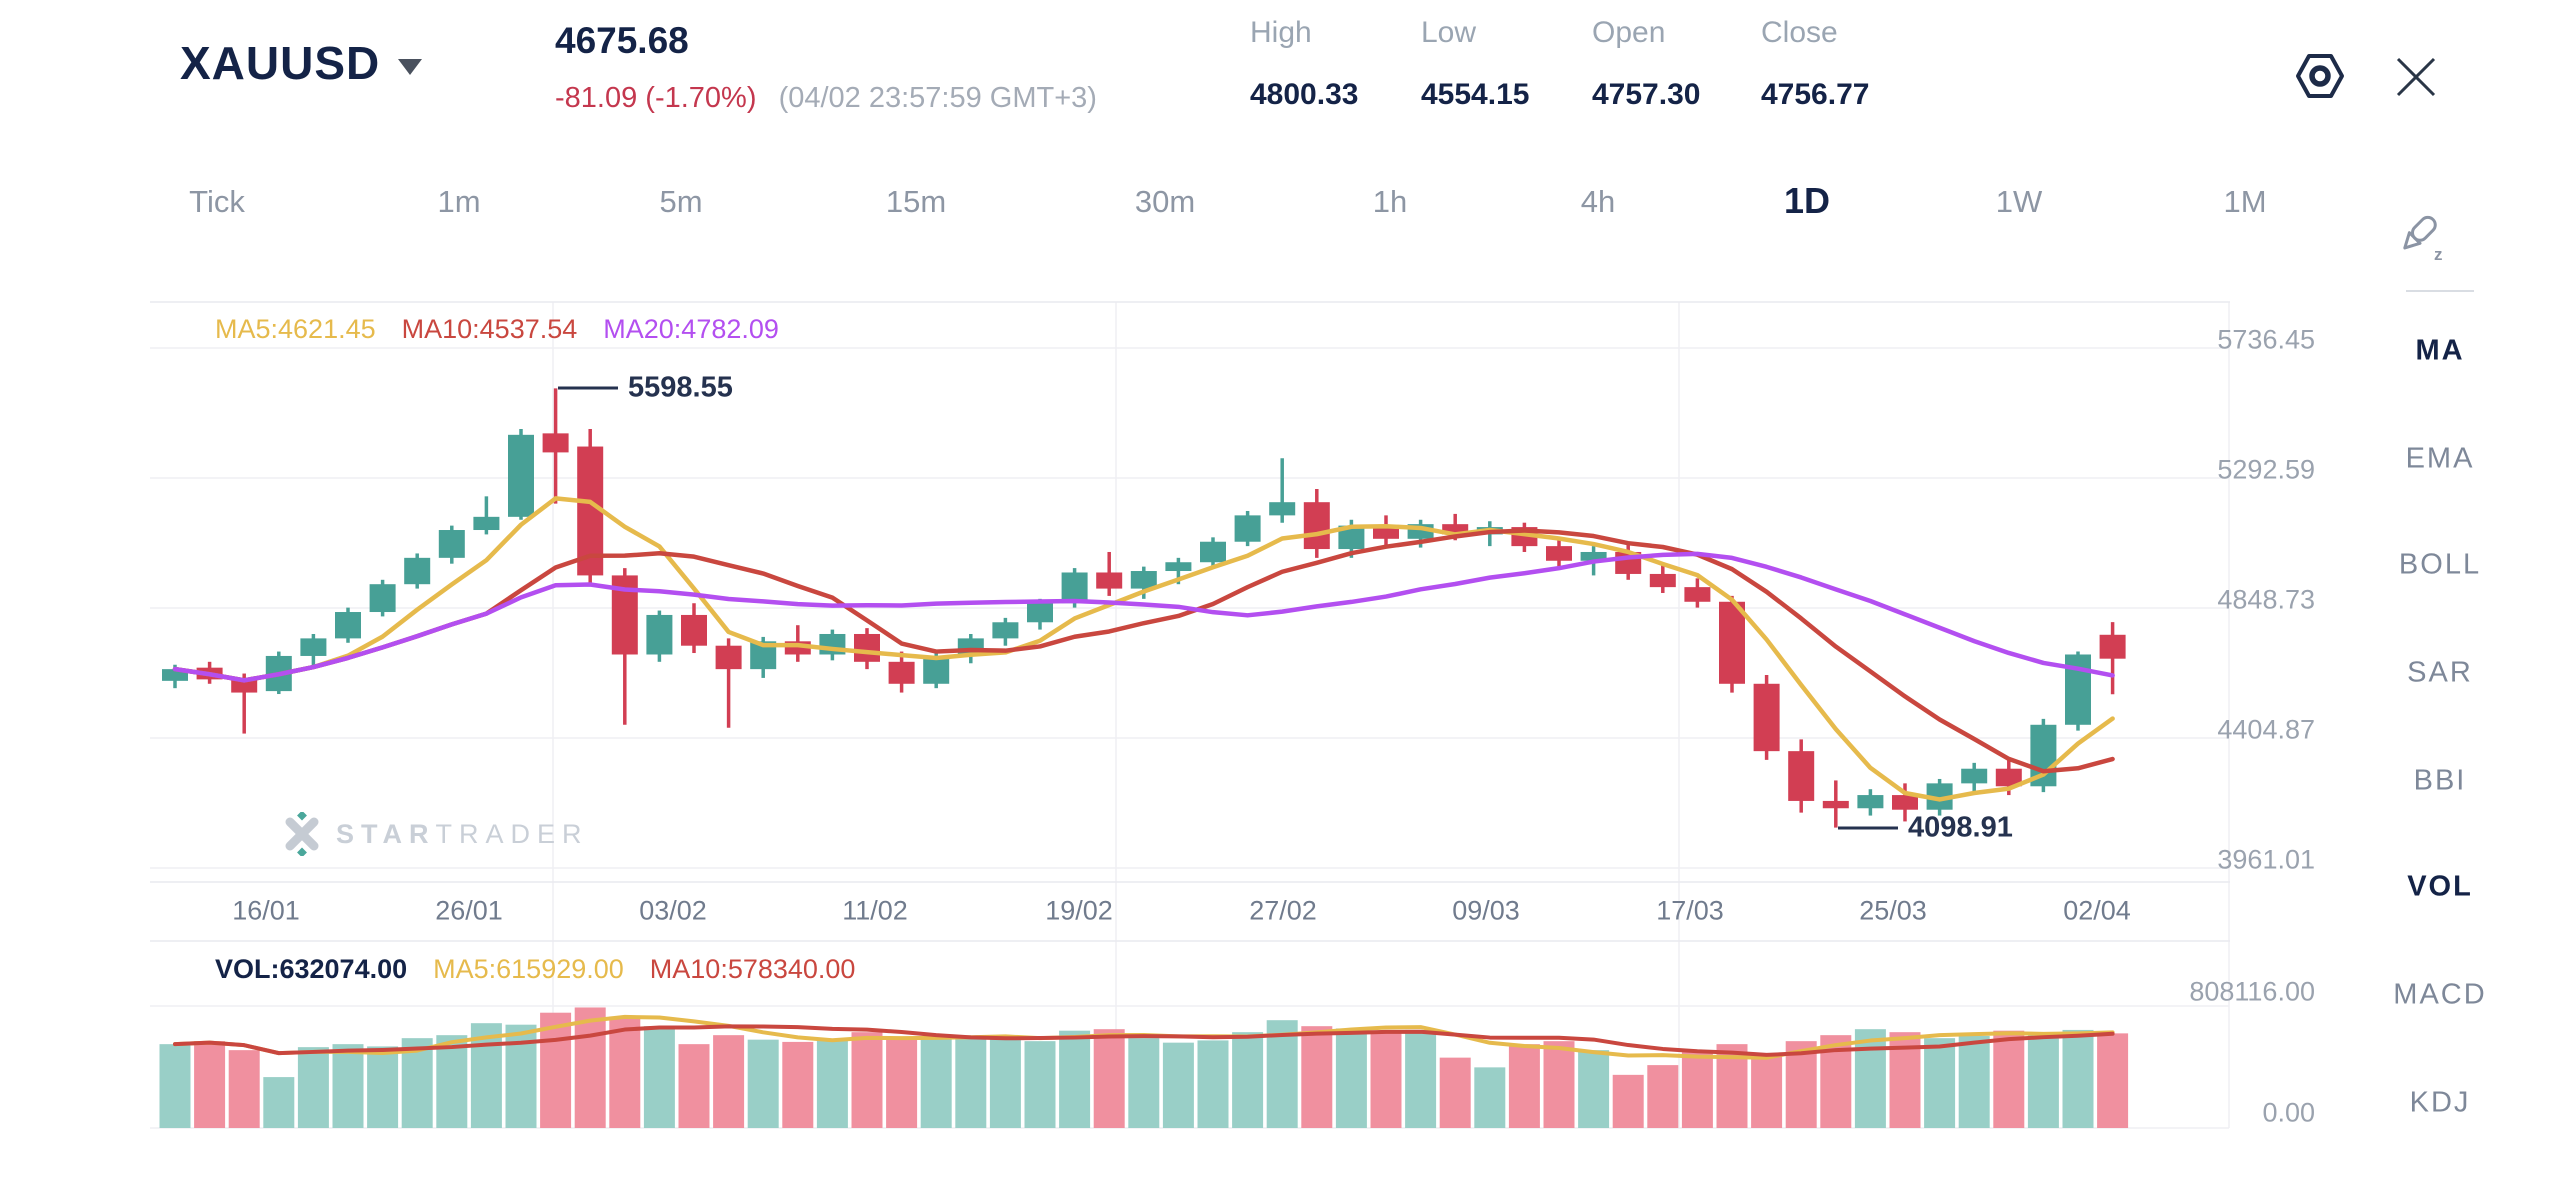  What do you see at coordinates (1079, 910) in the screenshot?
I see `date-axis-label: 19/02` at bounding box center [1079, 910].